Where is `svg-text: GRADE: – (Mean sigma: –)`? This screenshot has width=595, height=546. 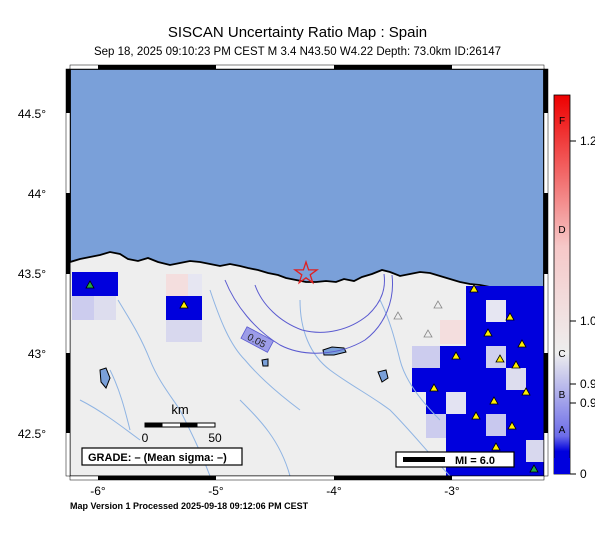
svg-text: GRADE: – (Mean sigma: –) is located at coordinates (157, 458).